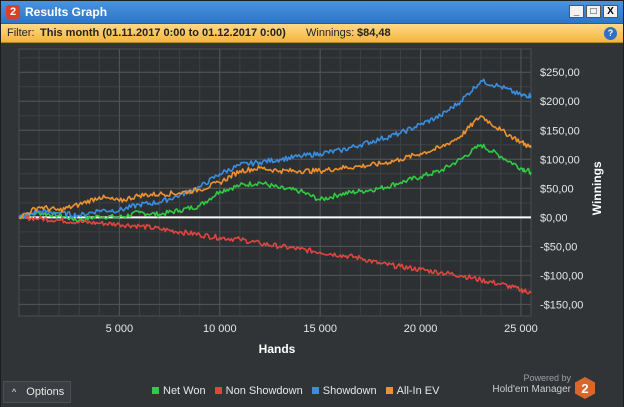  I want to click on x-tick-label: 25 000, so click(521, 329).